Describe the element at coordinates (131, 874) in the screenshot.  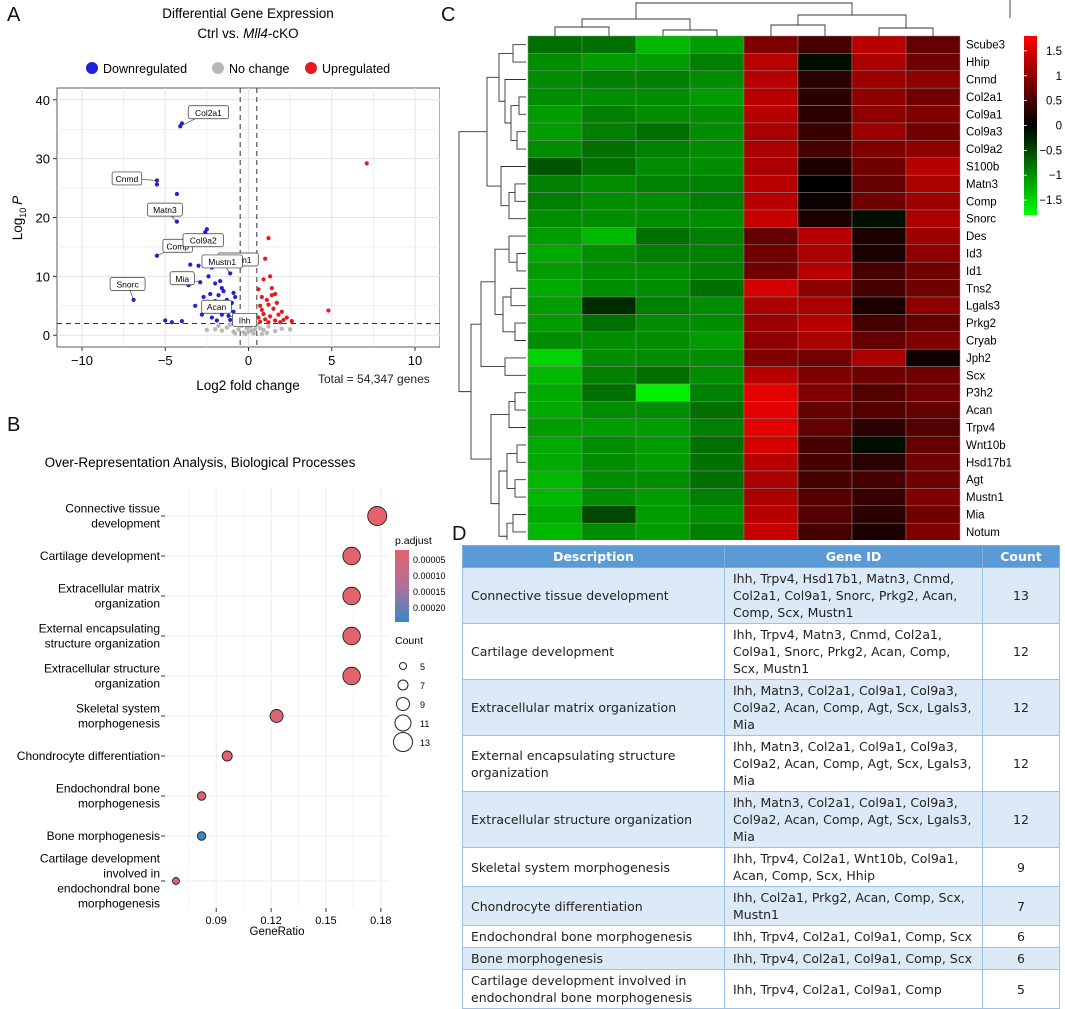
I see `ora-term-label: involved in` at that location.